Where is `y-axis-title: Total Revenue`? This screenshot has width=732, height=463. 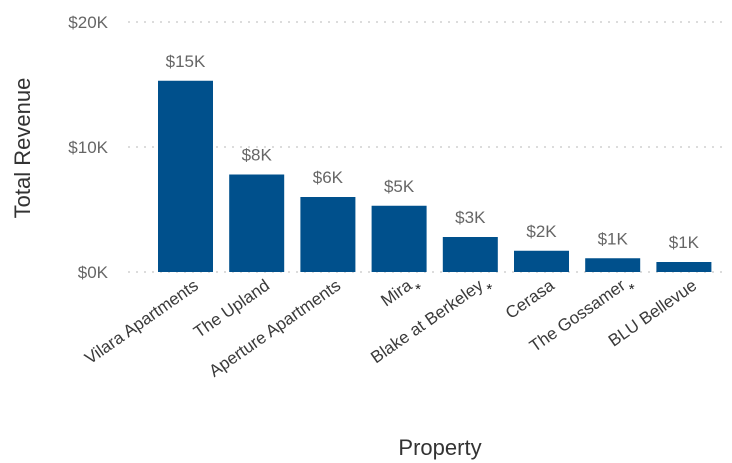
y-axis-title: Total Revenue is located at coordinates (22, 148).